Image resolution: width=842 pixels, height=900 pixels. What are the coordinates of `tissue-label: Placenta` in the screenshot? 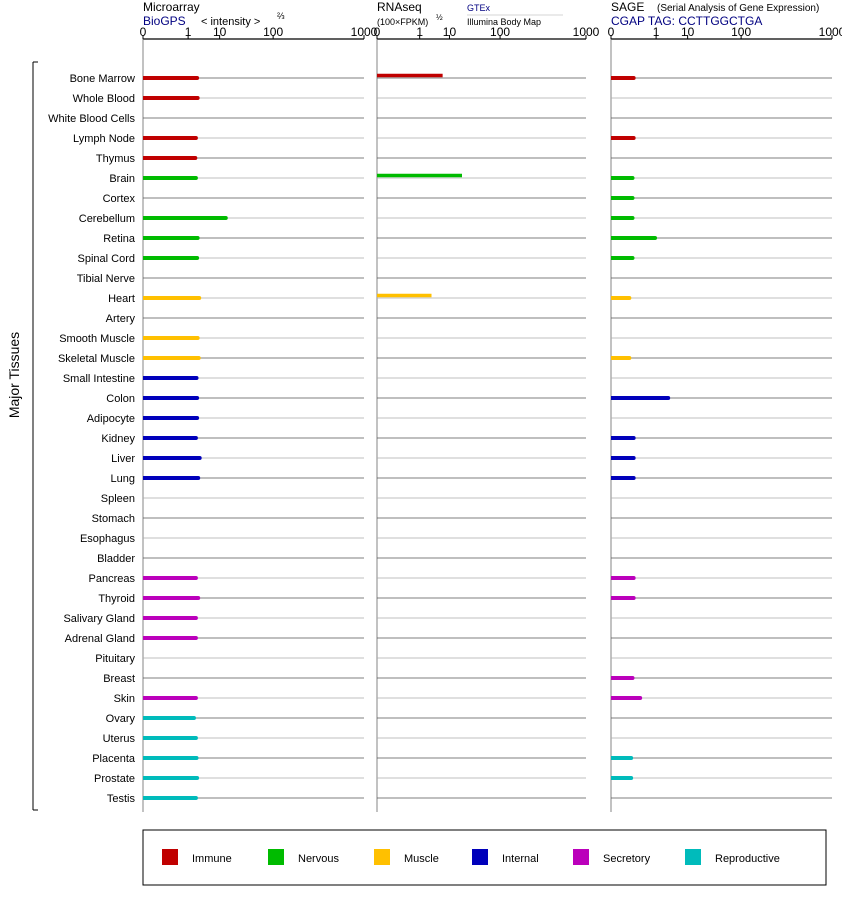 It's located at (114, 759).